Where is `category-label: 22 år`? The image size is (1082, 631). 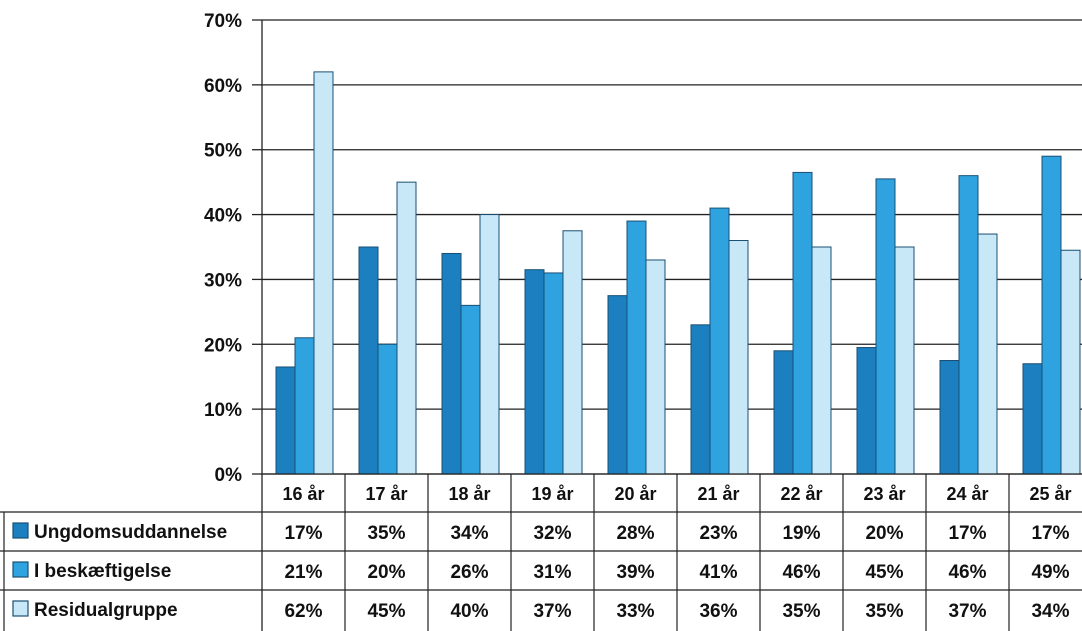
category-label: 22 år is located at coordinates (801, 494).